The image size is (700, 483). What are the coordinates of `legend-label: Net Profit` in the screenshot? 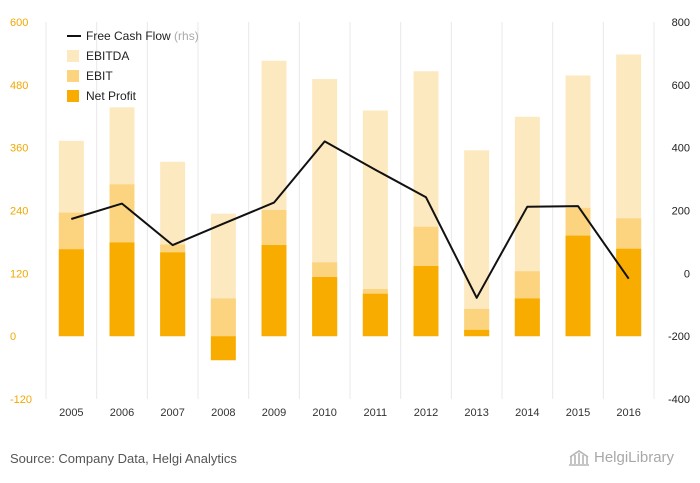 It's located at (111, 96).